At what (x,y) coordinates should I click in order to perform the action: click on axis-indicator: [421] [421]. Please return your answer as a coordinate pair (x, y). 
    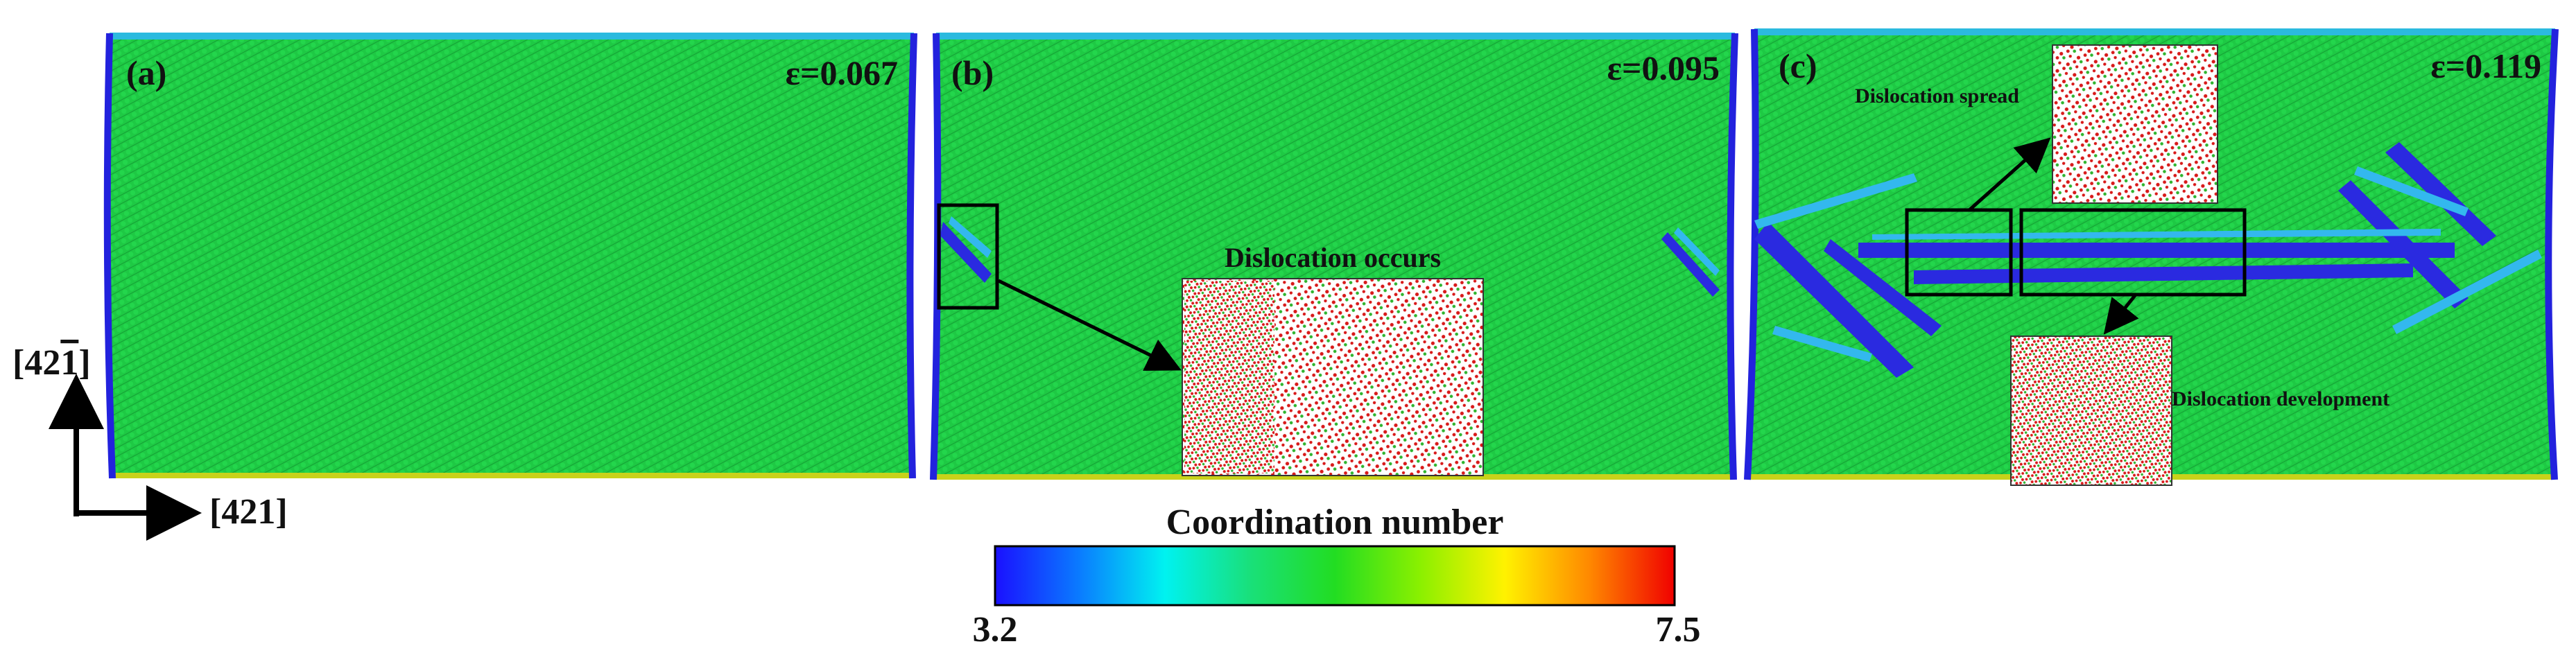
    Looking at the image, I should click on (150, 442).